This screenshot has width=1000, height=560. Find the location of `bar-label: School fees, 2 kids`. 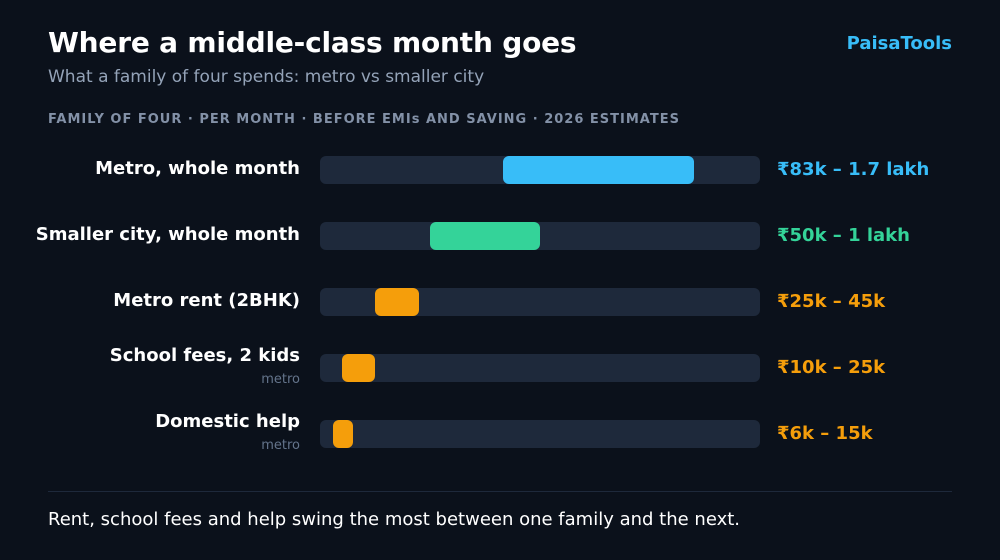

bar-label: School fees, 2 kids is located at coordinates (204, 355).